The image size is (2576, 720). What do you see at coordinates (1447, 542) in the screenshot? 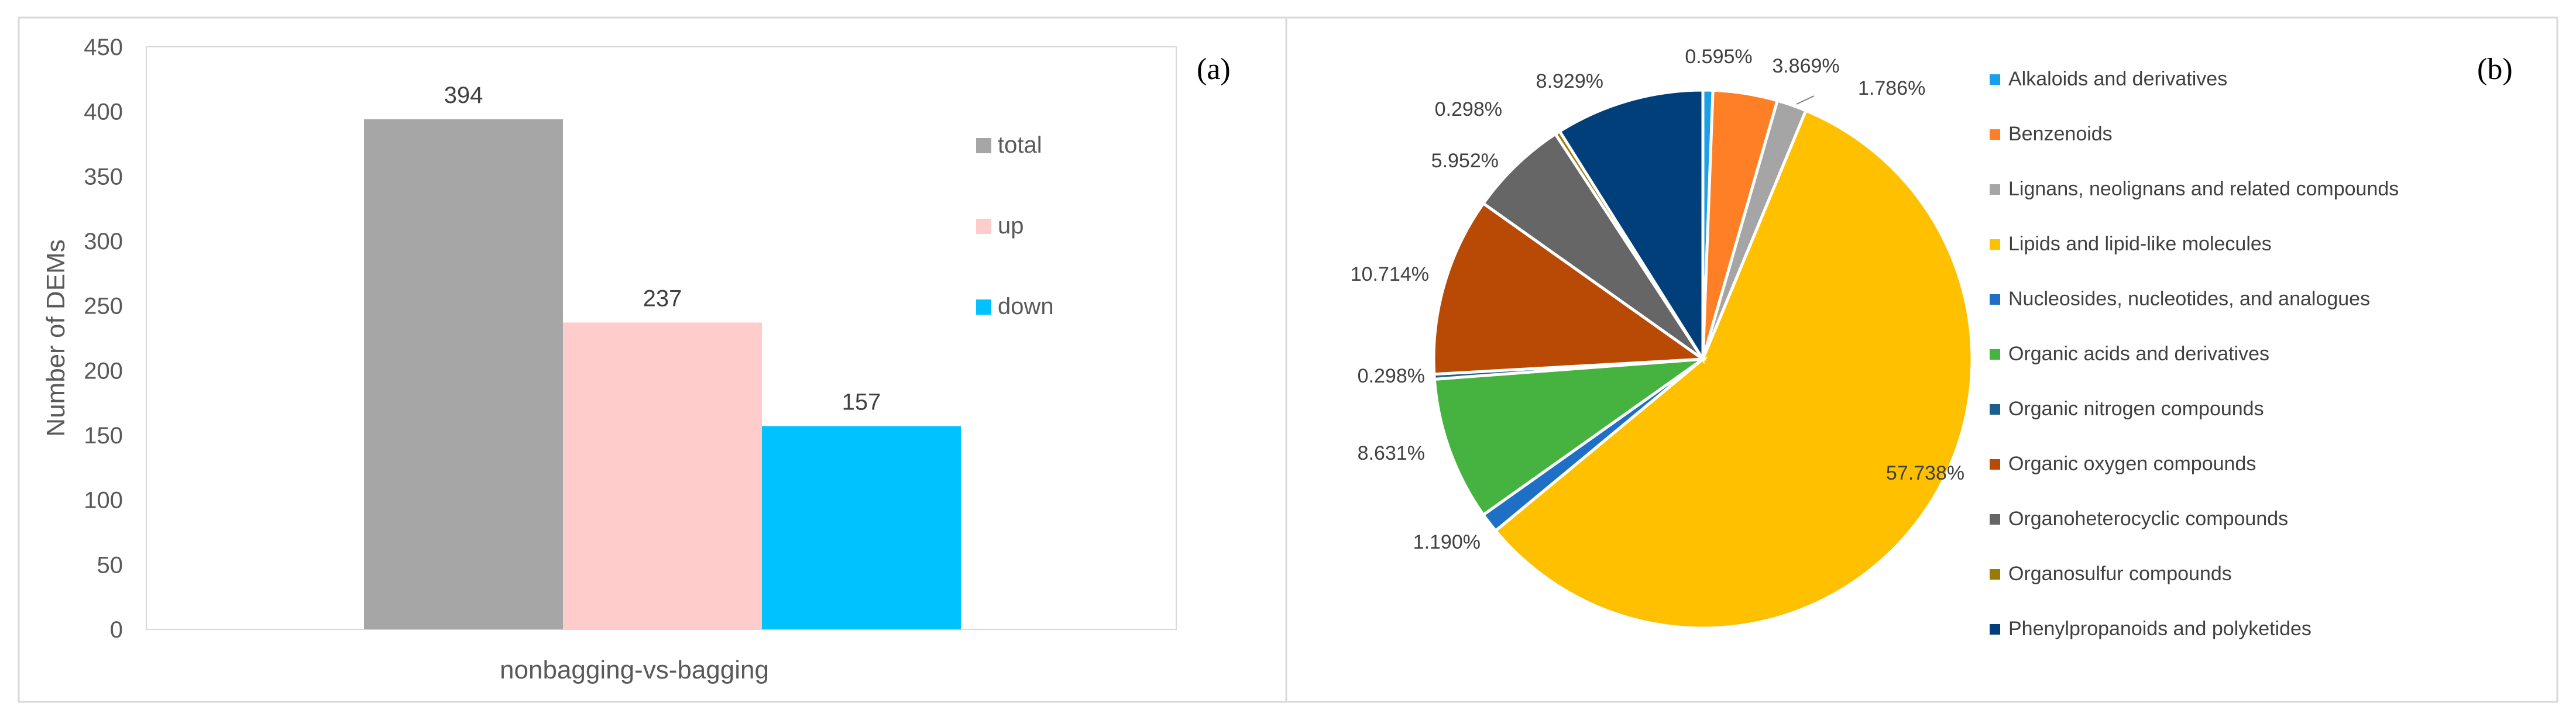
I see `pie-slice-label: 1.190%` at bounding box center [1447, 542].